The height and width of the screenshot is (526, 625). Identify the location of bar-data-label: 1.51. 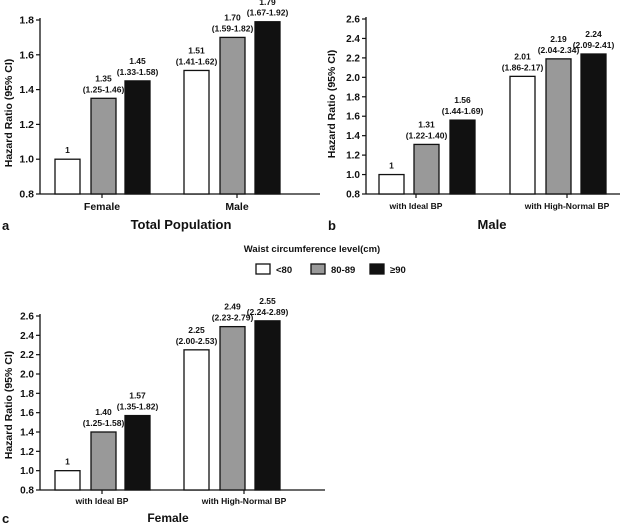
(196, 50).